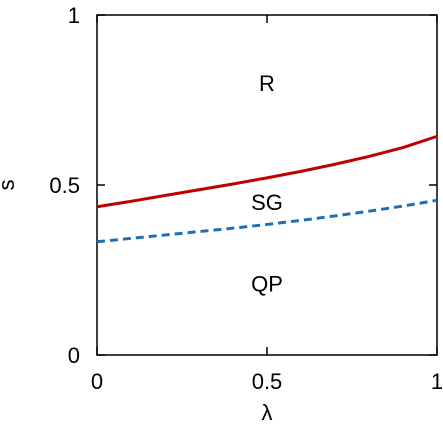 The height and width of the screenshot is (430, 443). I want to click on region-label-r: R, so click(267, 83).